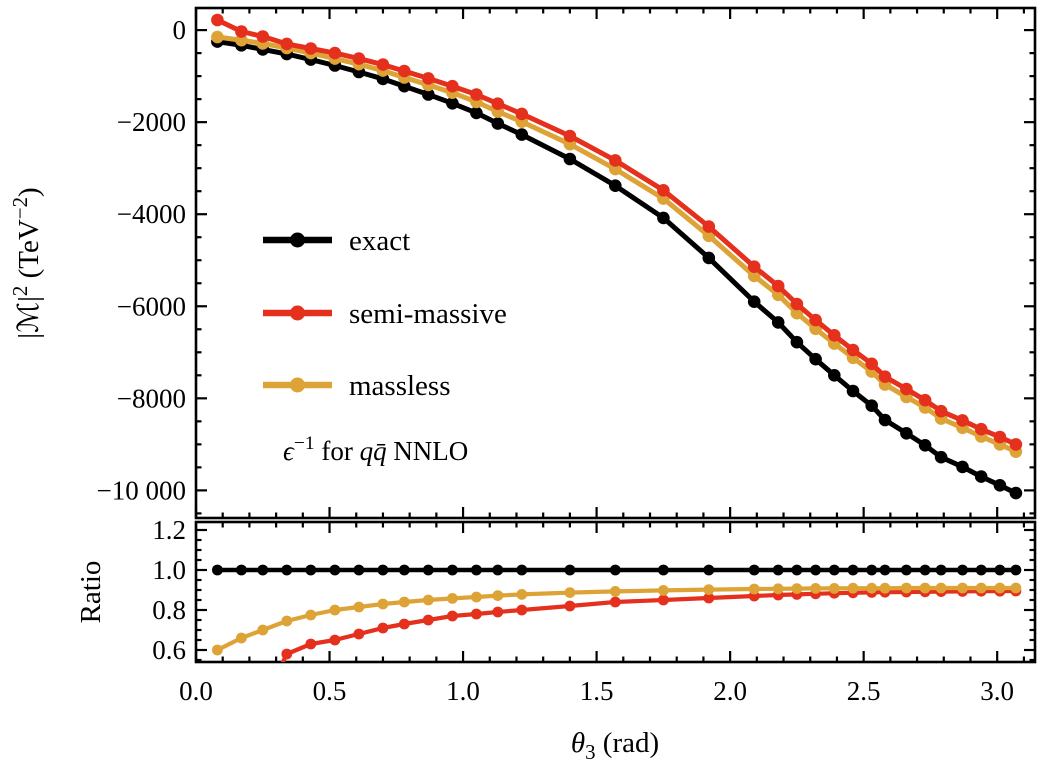 Image resolution: width=1038 pixels, height=775 pixels. I want to click on label-part: for, so click(337, 451).